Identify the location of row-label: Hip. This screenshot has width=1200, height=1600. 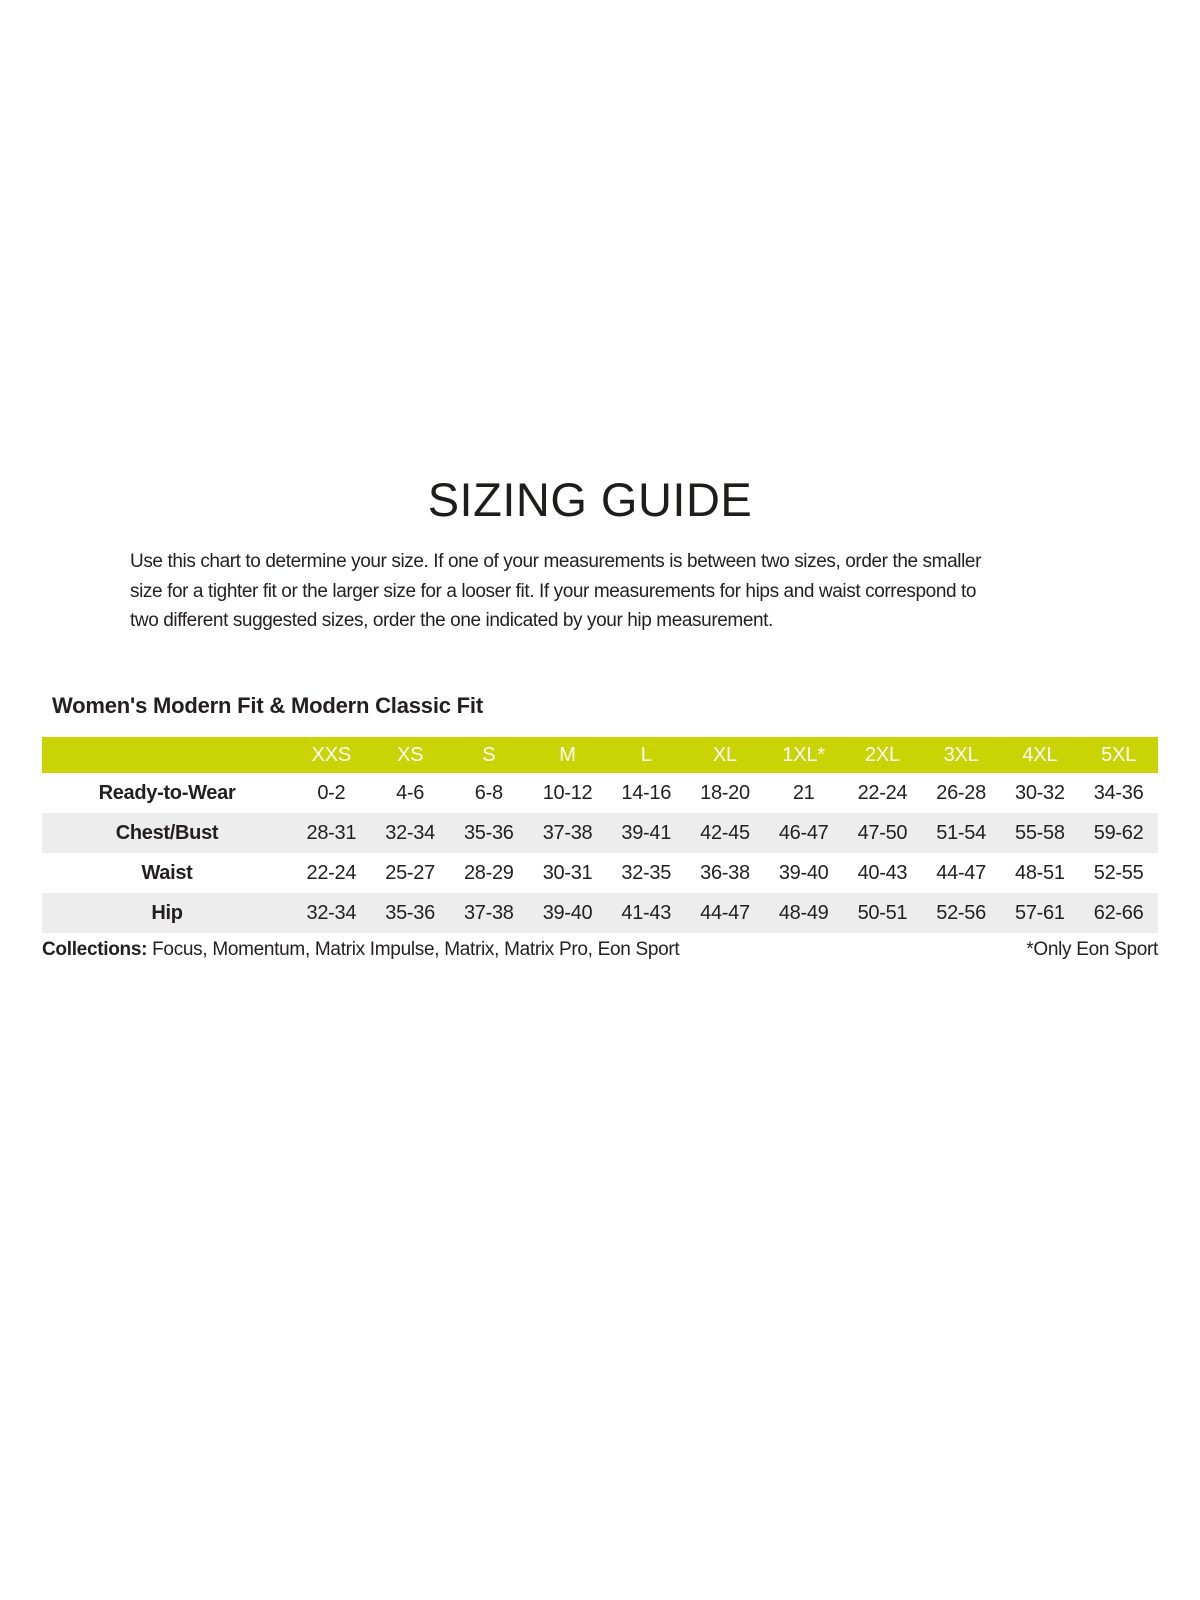
(167, 913).